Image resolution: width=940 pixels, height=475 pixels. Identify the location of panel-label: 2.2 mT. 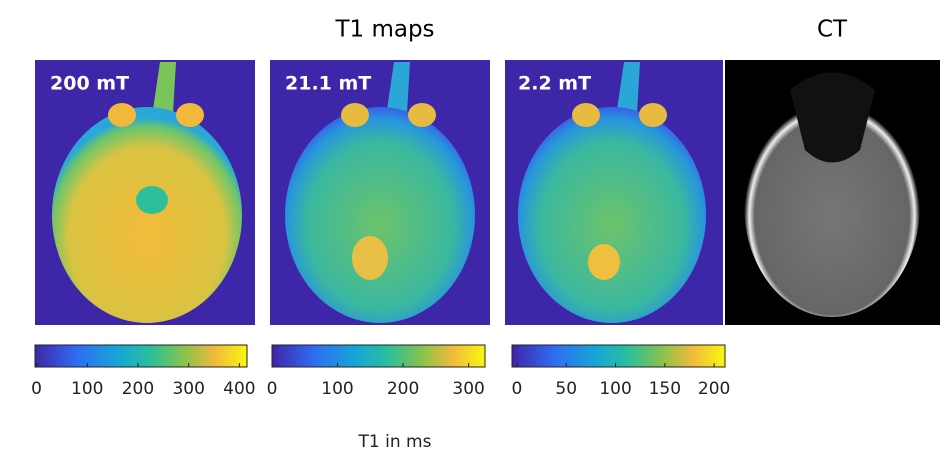
(554, 84).